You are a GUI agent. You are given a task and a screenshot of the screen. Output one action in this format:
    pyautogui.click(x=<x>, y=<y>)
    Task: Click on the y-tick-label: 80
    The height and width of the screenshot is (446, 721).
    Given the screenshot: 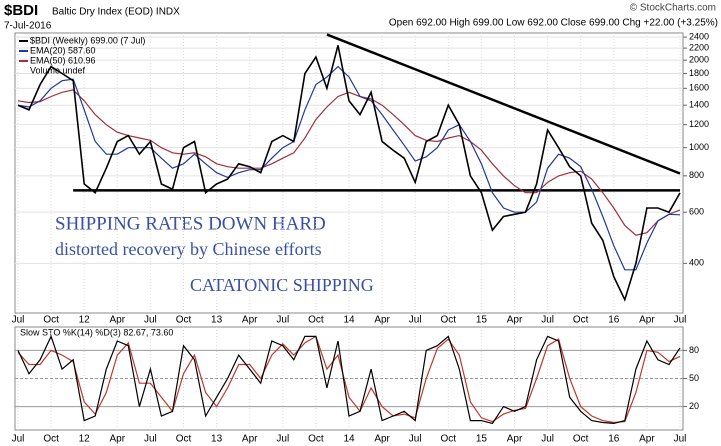 What is the action you would take?
    pyautogui.click(x=694, y=350)
    